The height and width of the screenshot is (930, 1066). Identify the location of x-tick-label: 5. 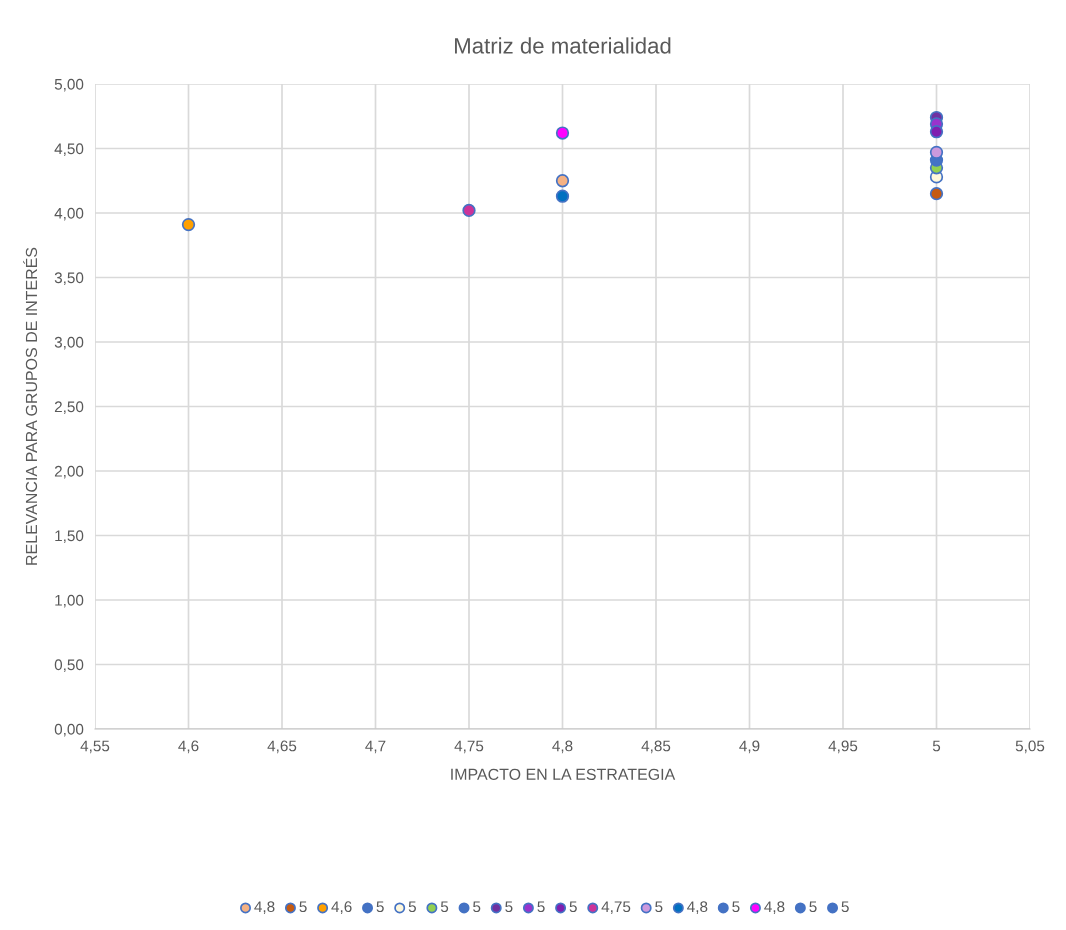
(936, 746).